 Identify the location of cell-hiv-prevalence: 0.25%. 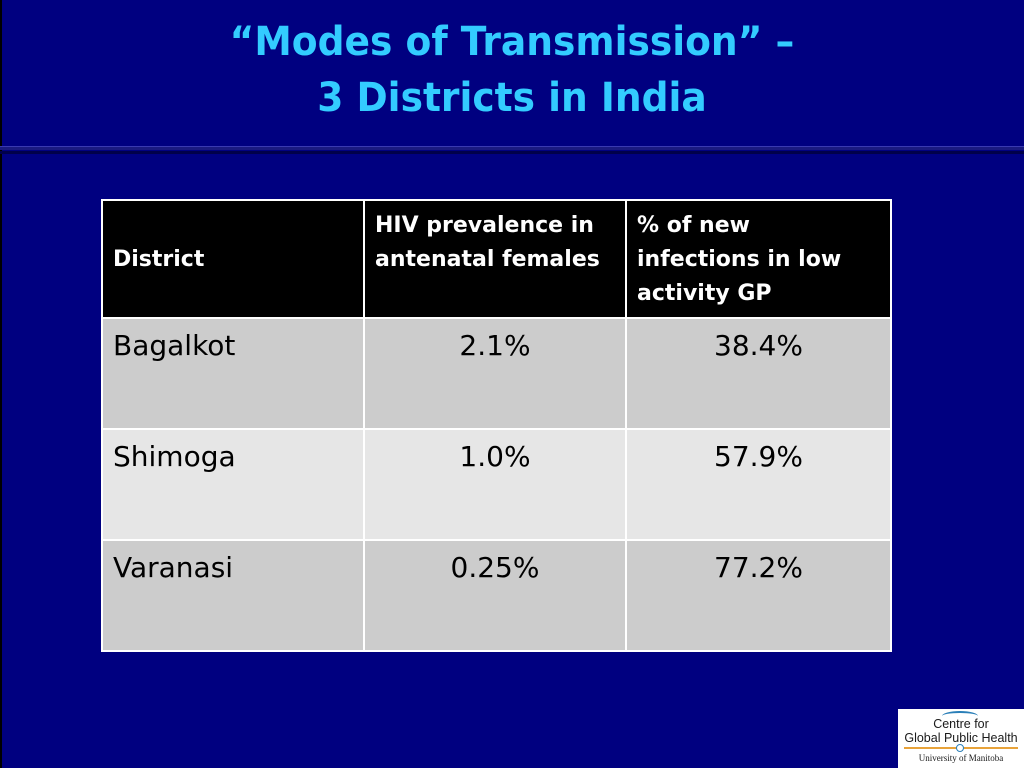
(495, 595).